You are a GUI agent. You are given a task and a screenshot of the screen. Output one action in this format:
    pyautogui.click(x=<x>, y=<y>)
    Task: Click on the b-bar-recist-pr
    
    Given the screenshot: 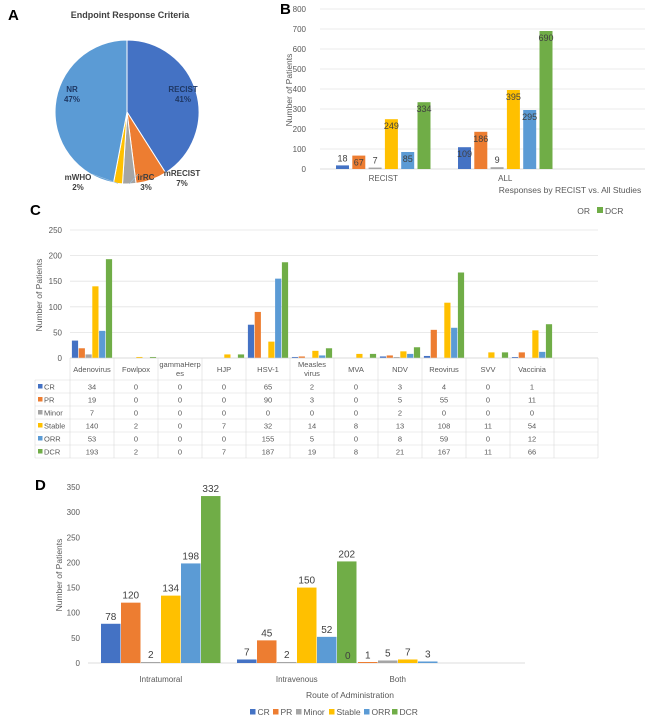 What is the action you would take?
    pyautogui.click(x=359, y=162)
    